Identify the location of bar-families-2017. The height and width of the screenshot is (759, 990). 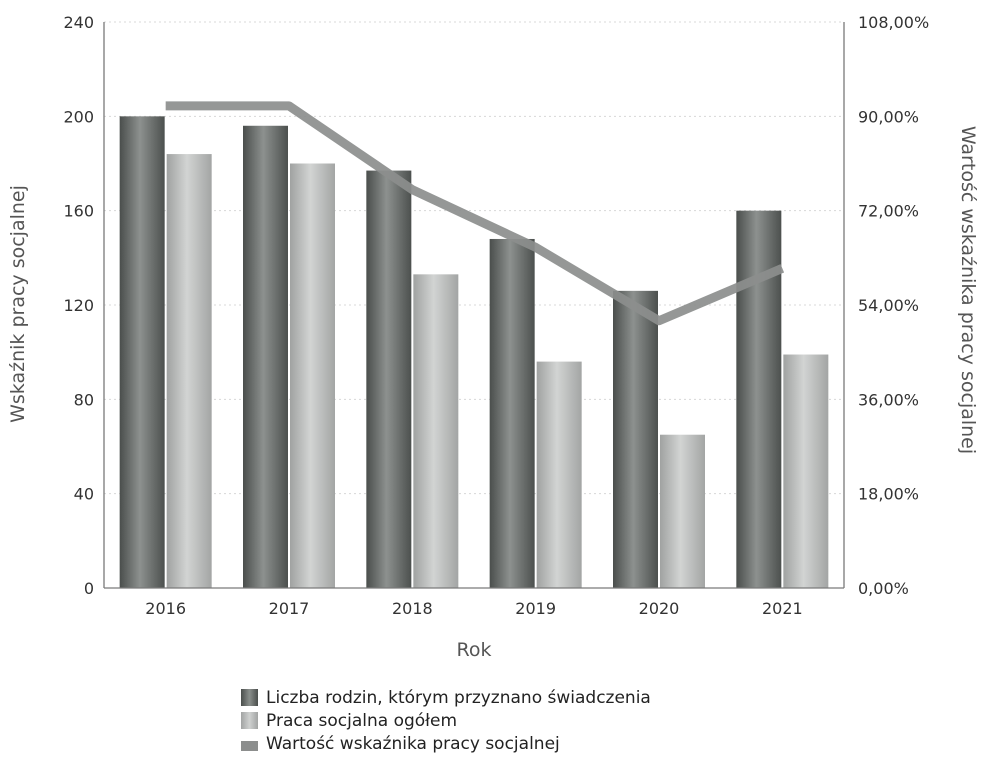
(265, 357).